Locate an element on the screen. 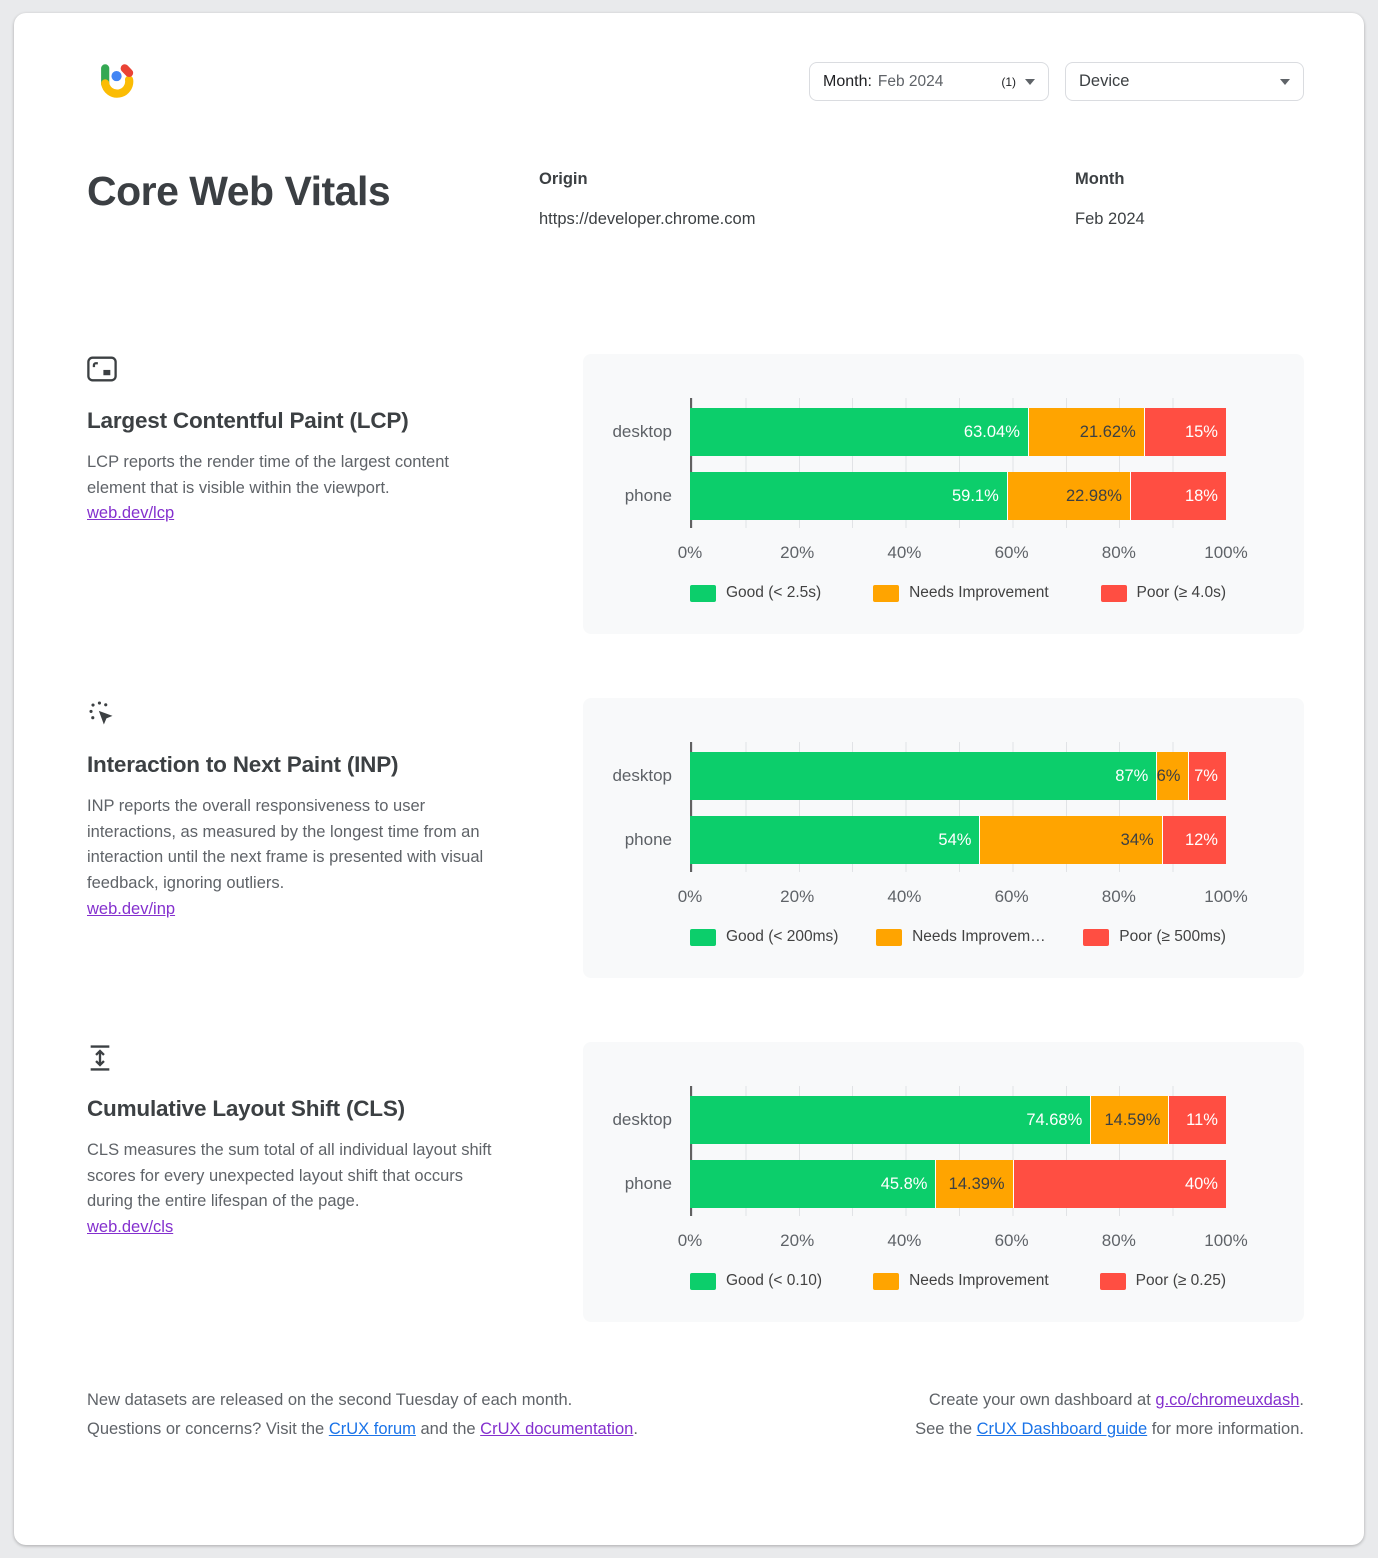 The image size is (1378, 1558). month-filter-dropdown: Month: Feb 2024 (1) is located at coordinates (929, 81).